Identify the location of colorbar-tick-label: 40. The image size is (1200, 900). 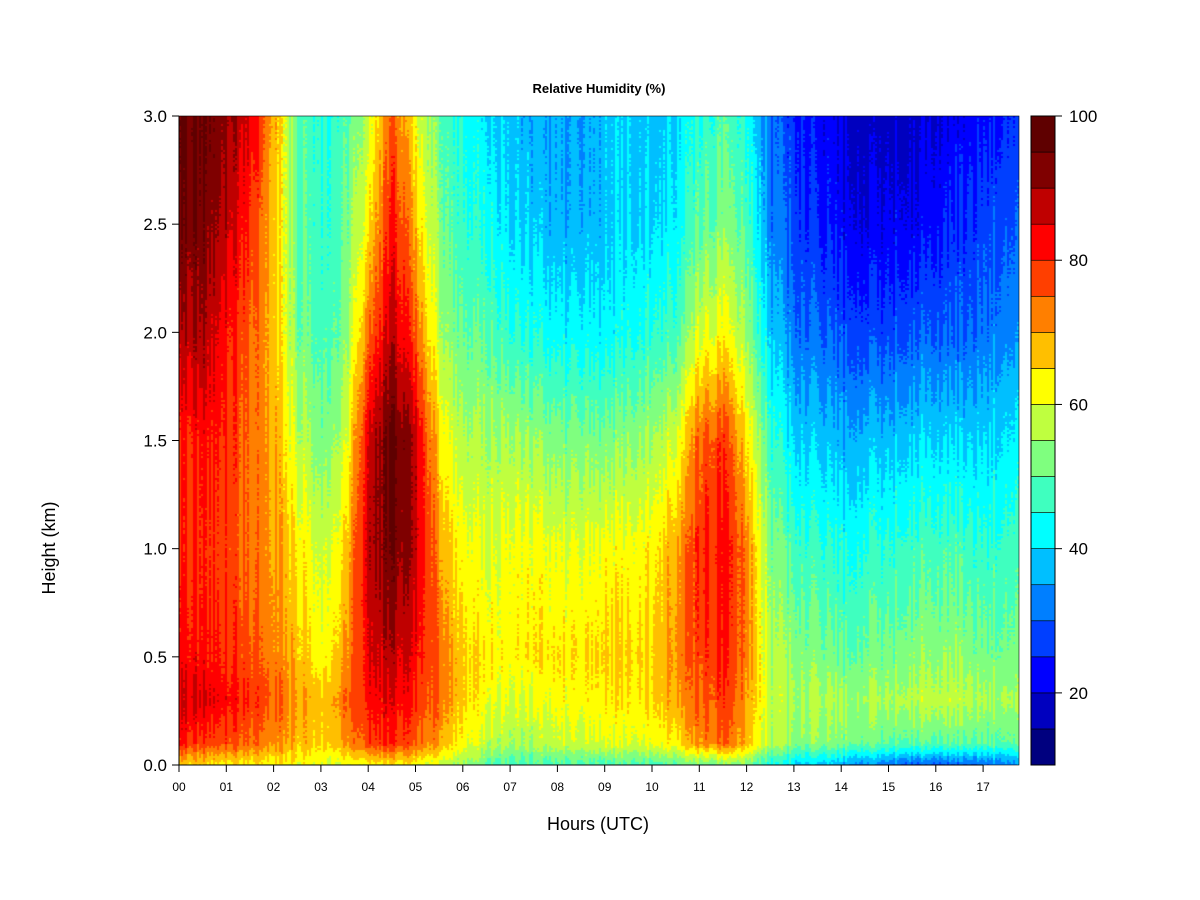
(1078, 549).